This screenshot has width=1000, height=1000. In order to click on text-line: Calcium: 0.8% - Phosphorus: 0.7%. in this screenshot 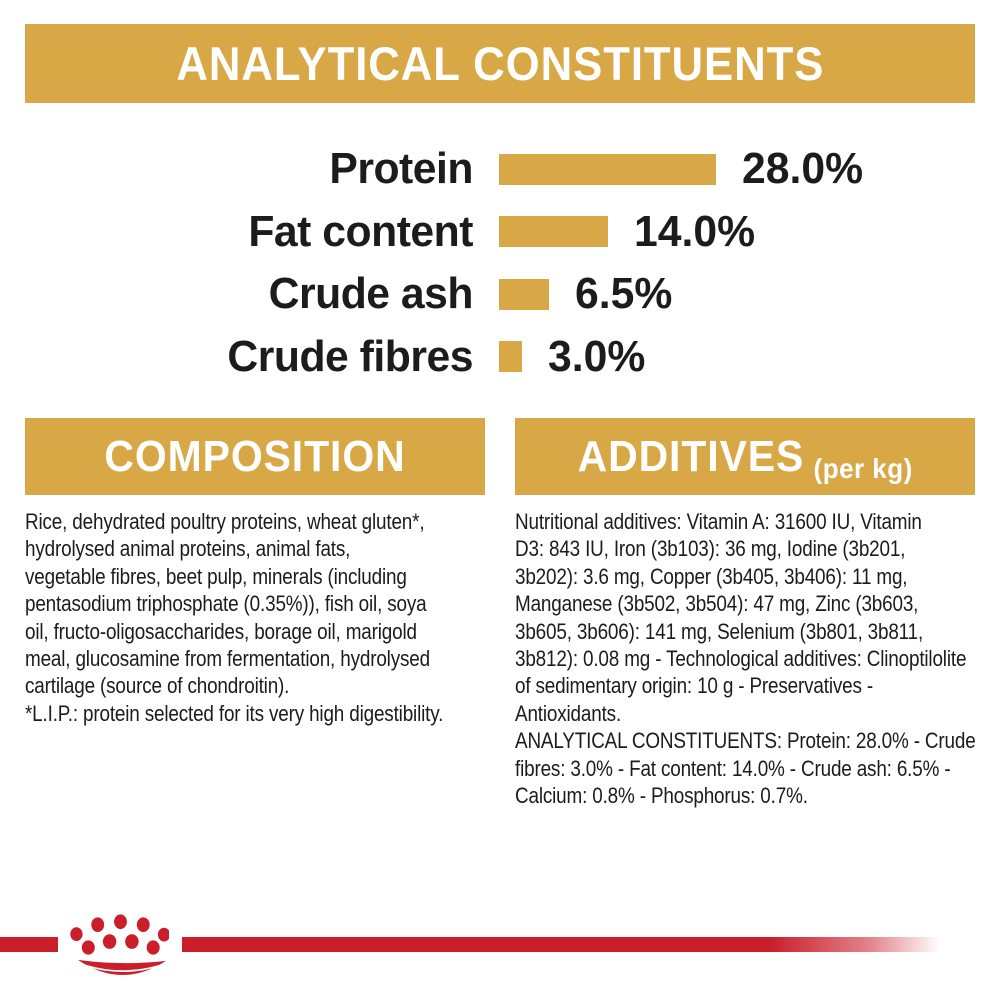, I will do `click(661, 796)`.